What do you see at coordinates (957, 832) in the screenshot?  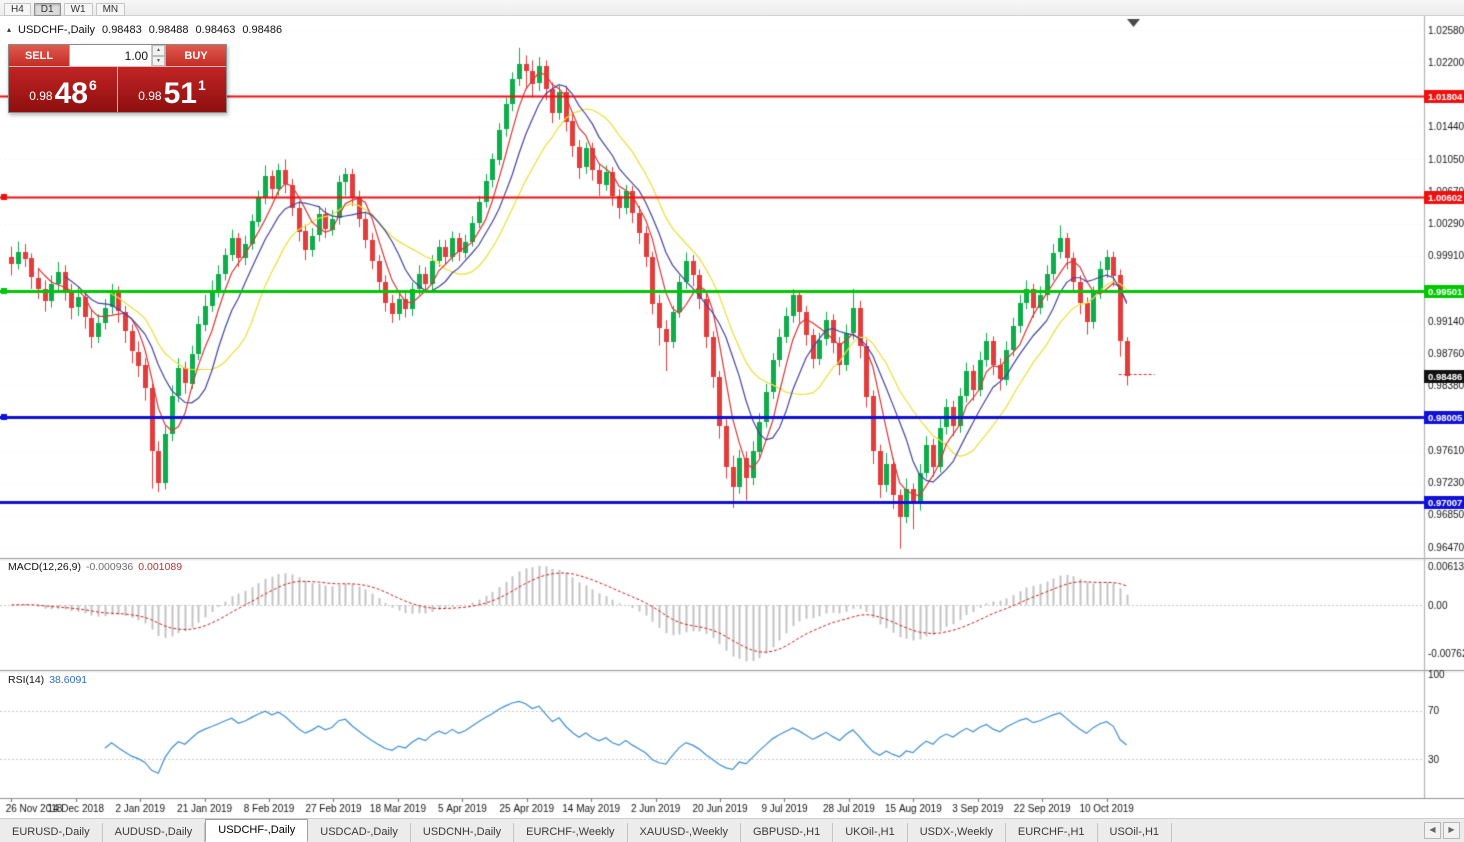 I see `chart-tab-usdx-weekly: USDX-,Weekly` at bounding box center [957, 832].